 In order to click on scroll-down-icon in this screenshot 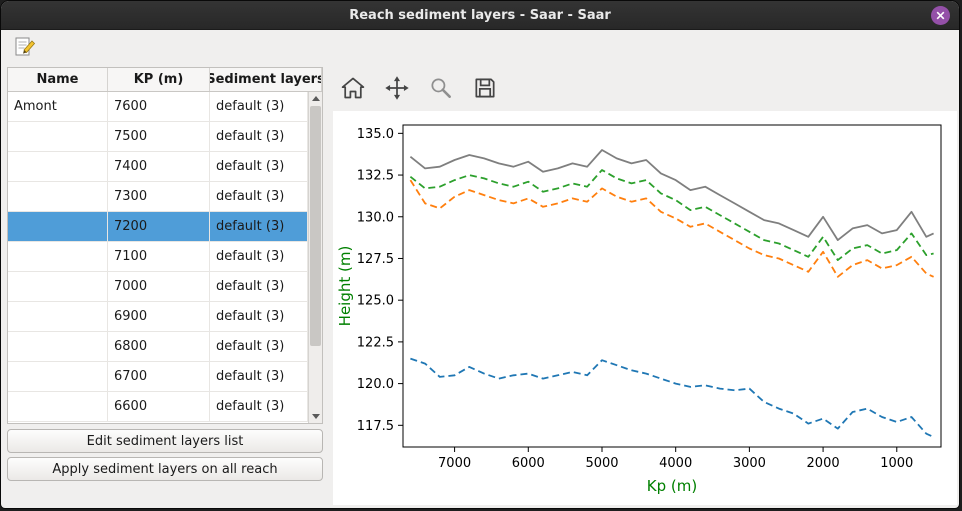, I will do `click(315, 416)`.